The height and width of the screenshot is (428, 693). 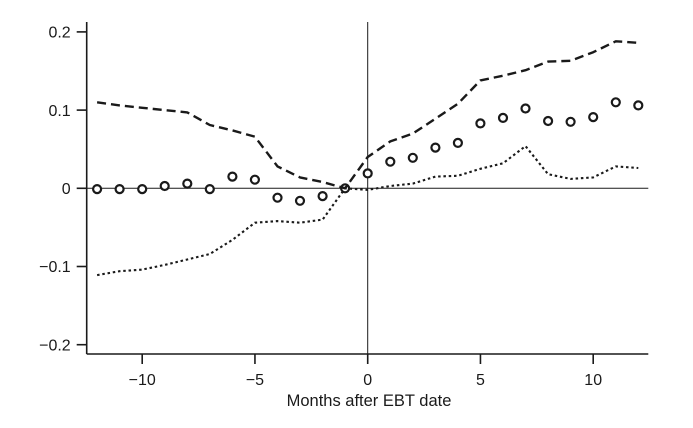 What do you see at coordinates (277, 197) in the screenshot?
I see `data-point-month--4` at bounding box center [277, 197].